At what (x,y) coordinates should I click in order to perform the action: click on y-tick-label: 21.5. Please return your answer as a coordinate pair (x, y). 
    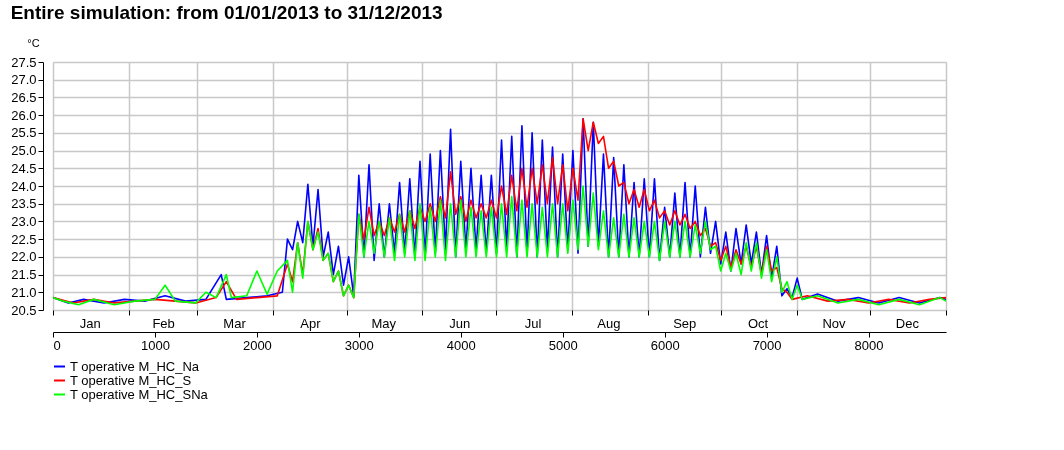
    Looking at the image, I should click on (24, 275).